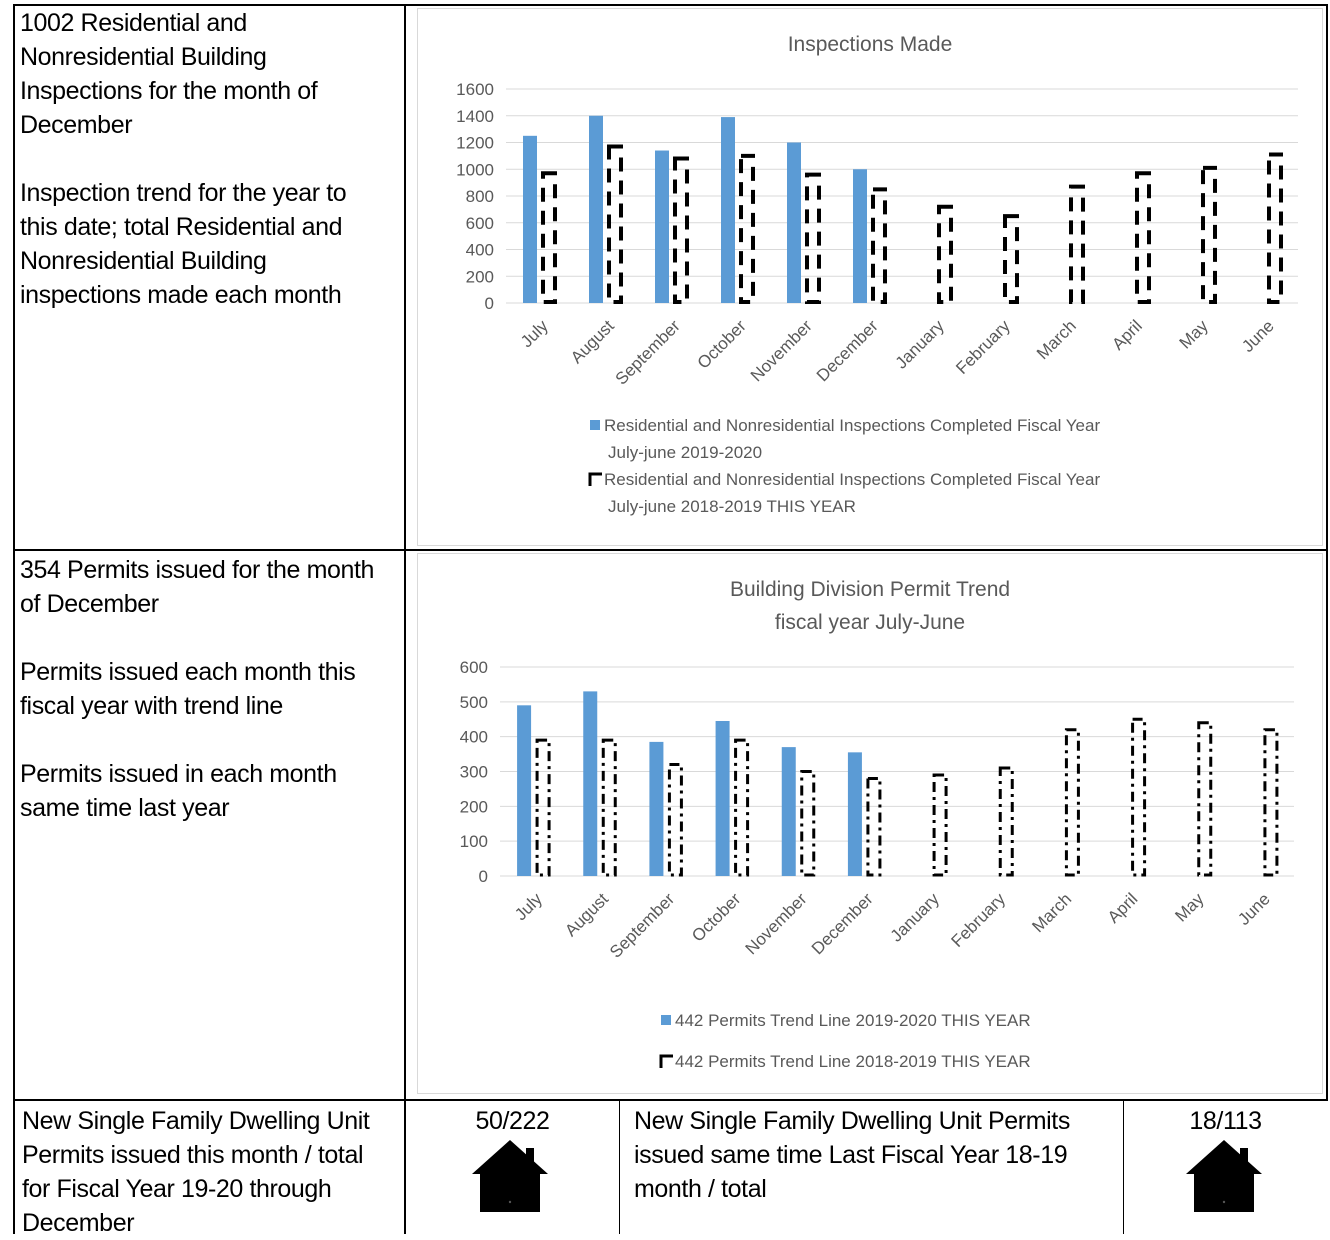 The image size is (1330, 1240). Describe the element at coordinates (474, 667) in the screenshot. I see `y-tick-label: 600` at that location.